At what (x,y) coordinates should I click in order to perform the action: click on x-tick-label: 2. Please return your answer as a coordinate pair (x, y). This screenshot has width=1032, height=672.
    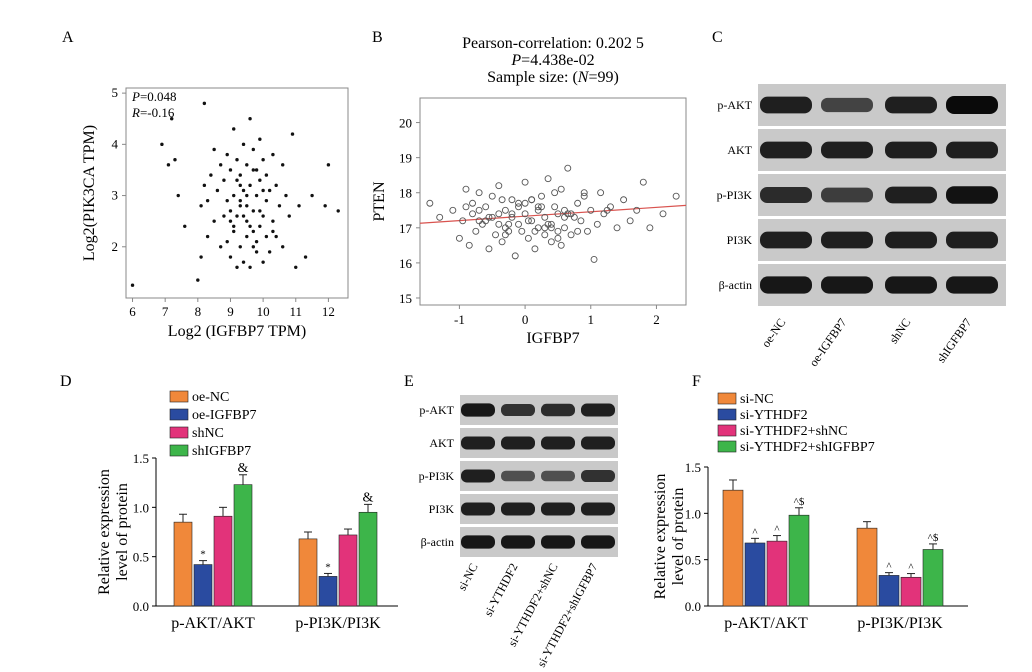
    Looking at the image, I should click on (656, 319).